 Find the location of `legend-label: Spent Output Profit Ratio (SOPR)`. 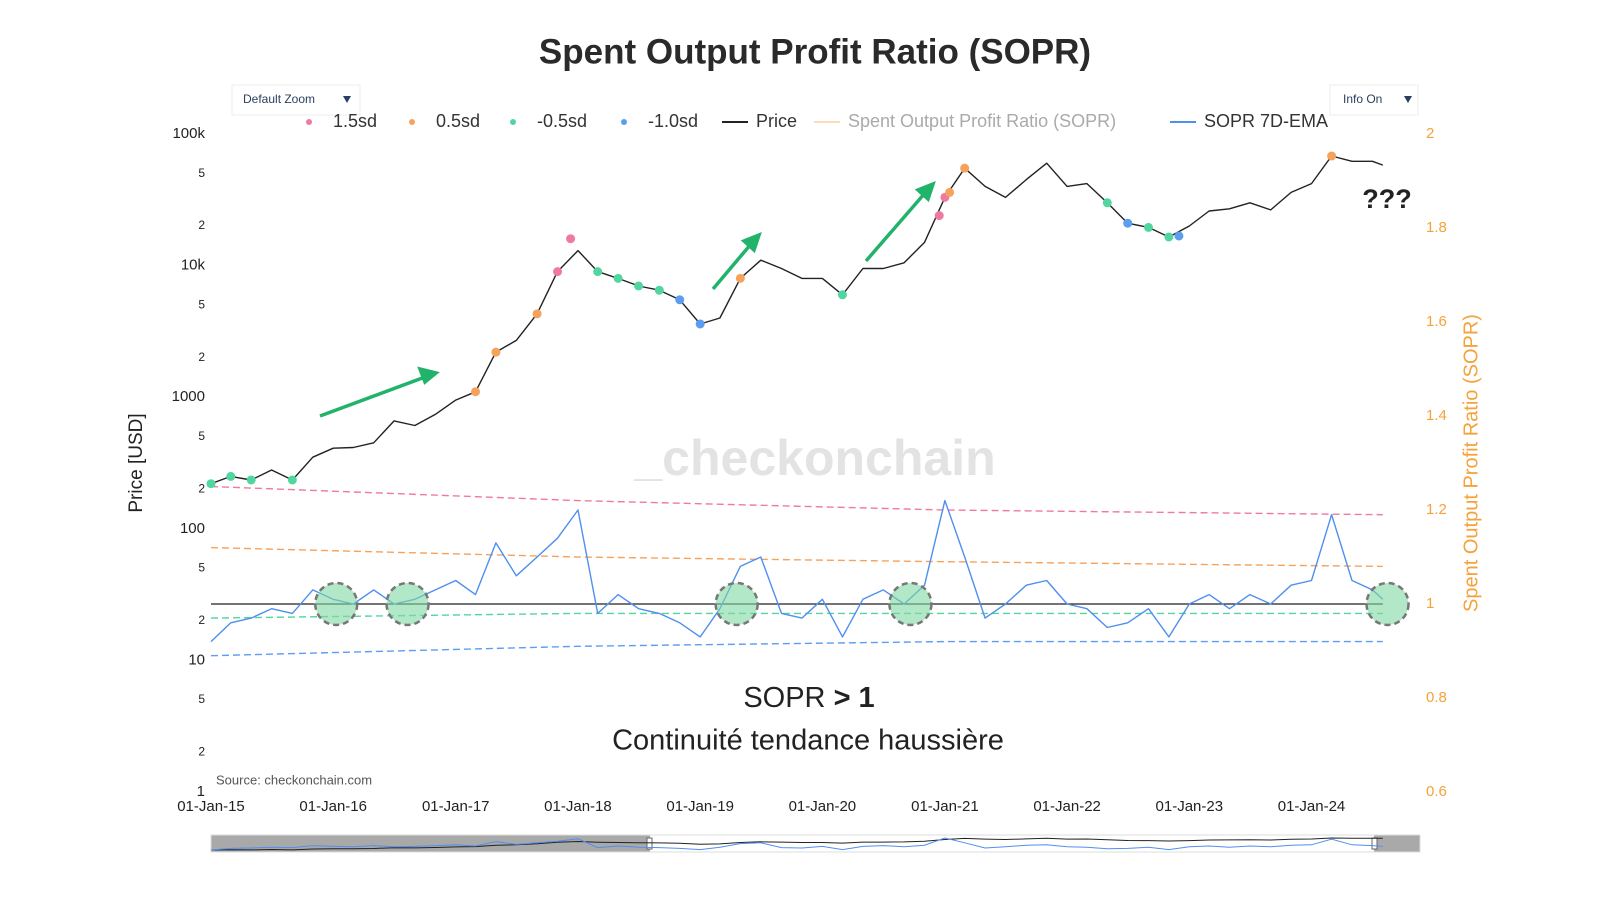

legend-label: Spent Output Profit Ratio (SOPR) is located at coordinates (982, 121).